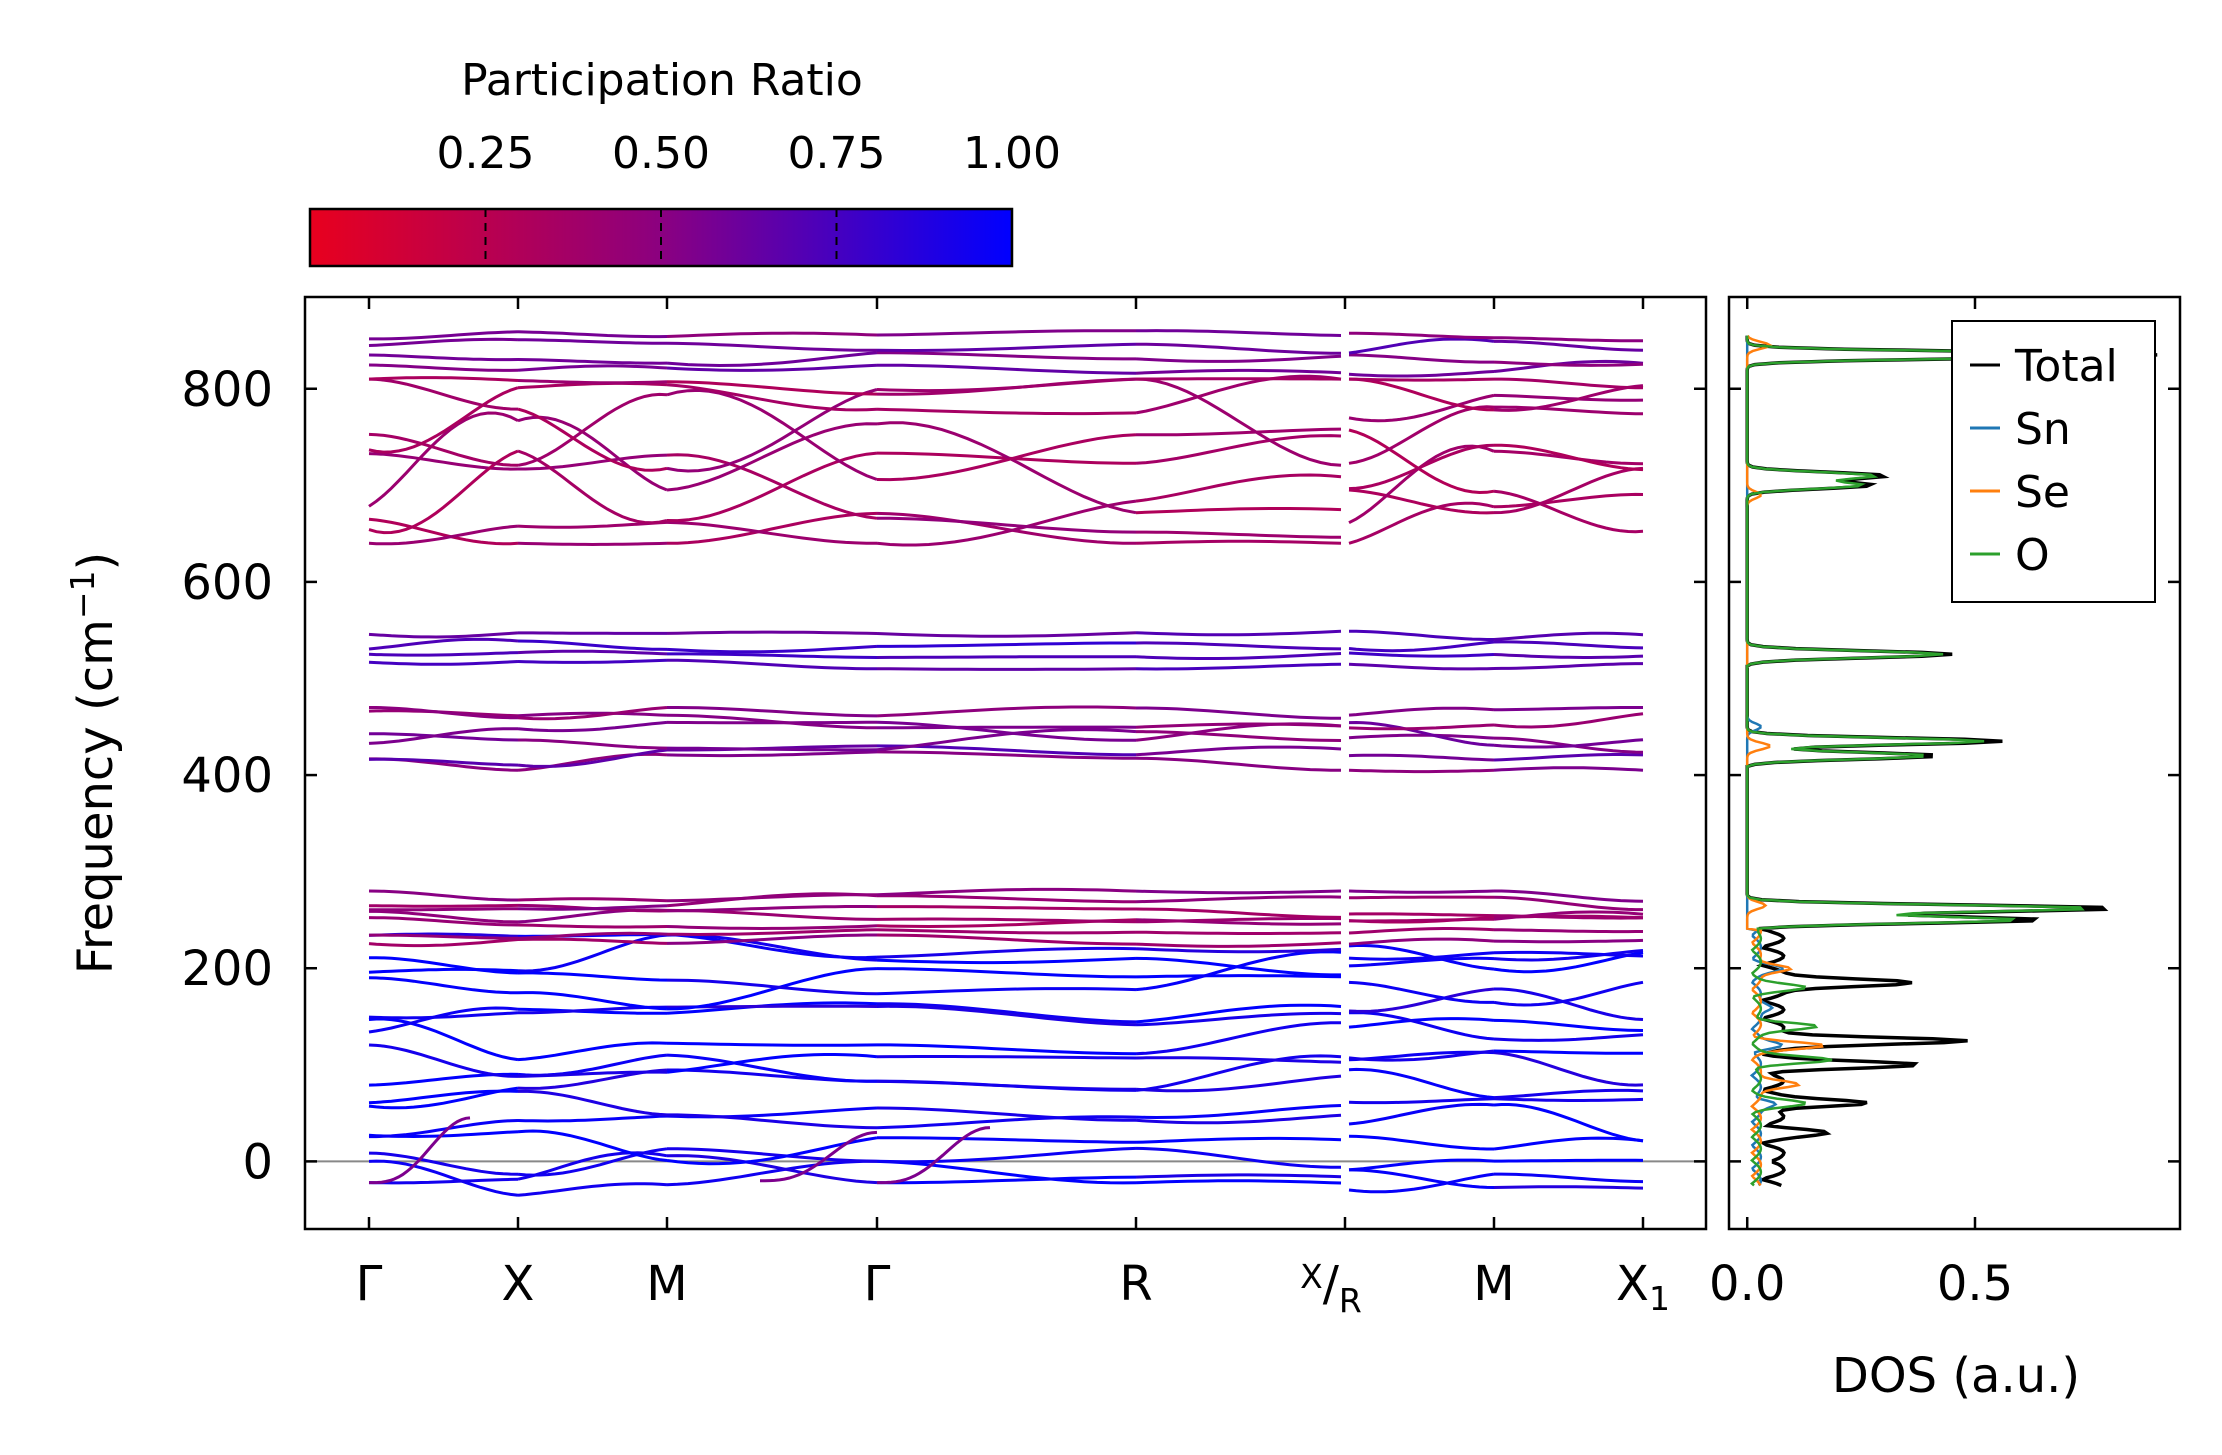  I want to click on dos-x-axis-label: DOS (a.u.), so click(1956, 1376).